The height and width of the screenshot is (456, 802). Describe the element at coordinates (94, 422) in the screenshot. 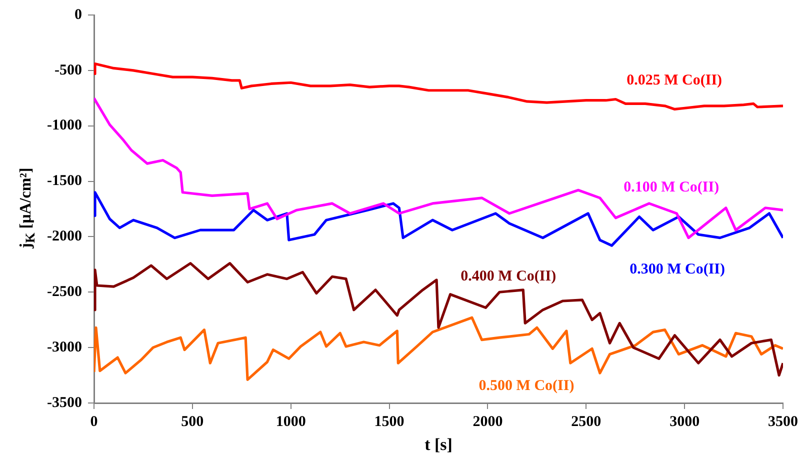

I see `x-tick-label: 0` at that location.